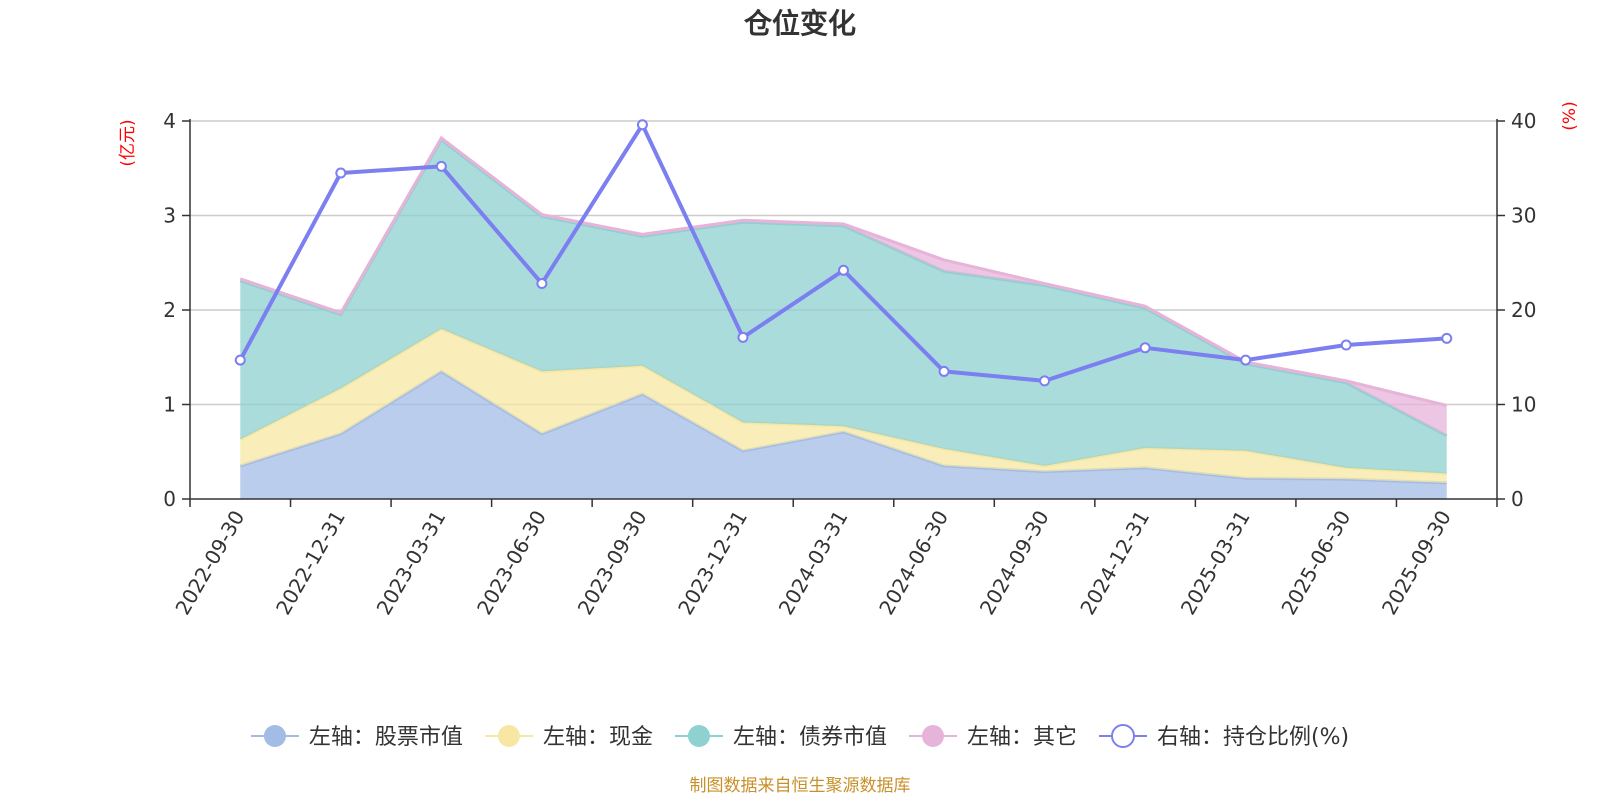  What do you see at coordinates (169, 499) in the screenshot?
I see `left-axis-tick-label: 0` at bounding box center [169, 499].